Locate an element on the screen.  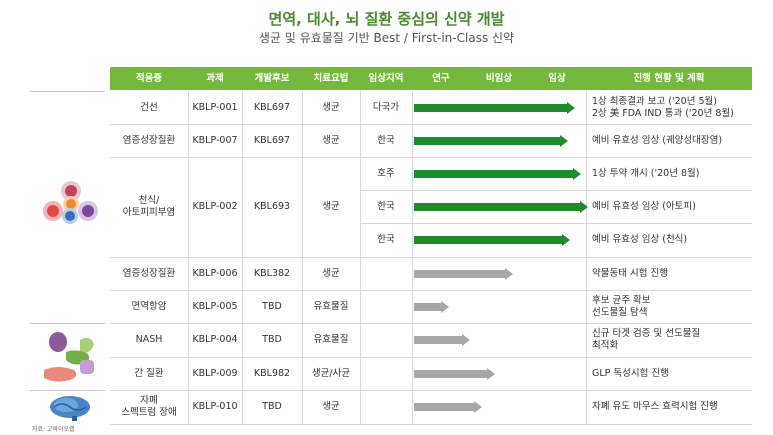
immune-cells-icon is located at coordinates (70, 202).